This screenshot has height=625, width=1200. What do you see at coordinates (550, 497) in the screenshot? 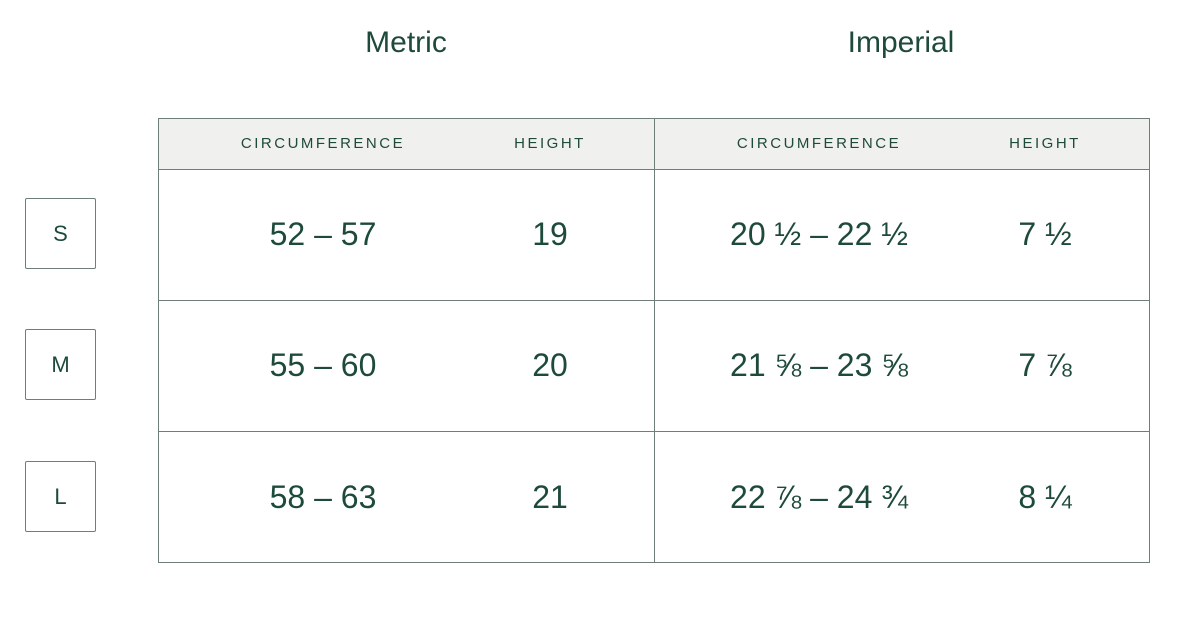
I see `table-cell: 21` at bounding box center [550, 497].